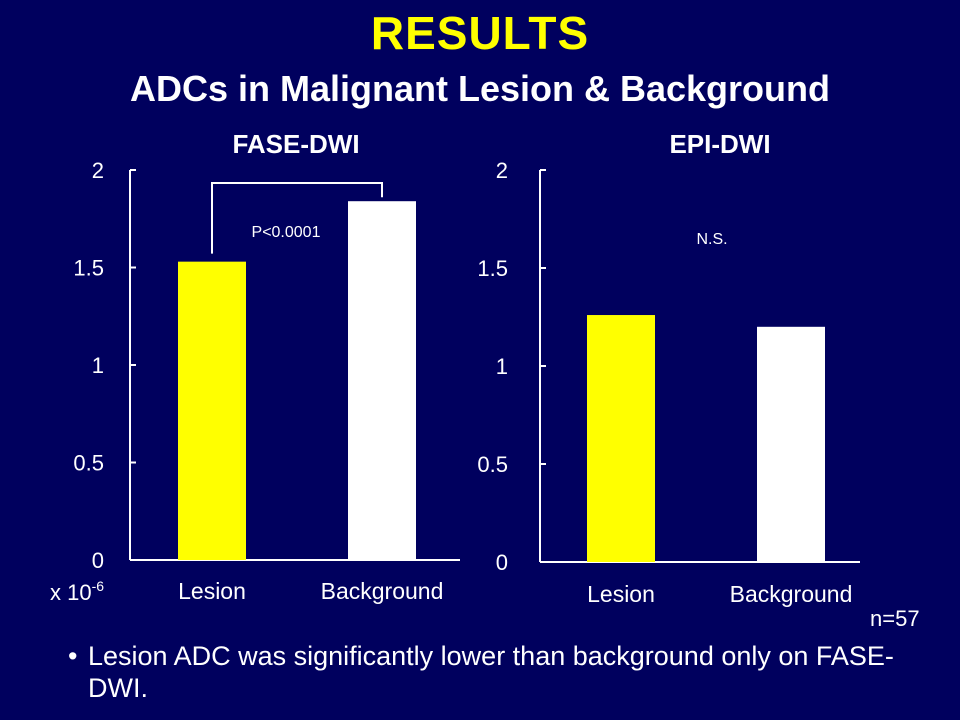 The height and width of the screenshot is (720, 960). I want to click on fase-y-tick-label: 2, so click(98, 170).